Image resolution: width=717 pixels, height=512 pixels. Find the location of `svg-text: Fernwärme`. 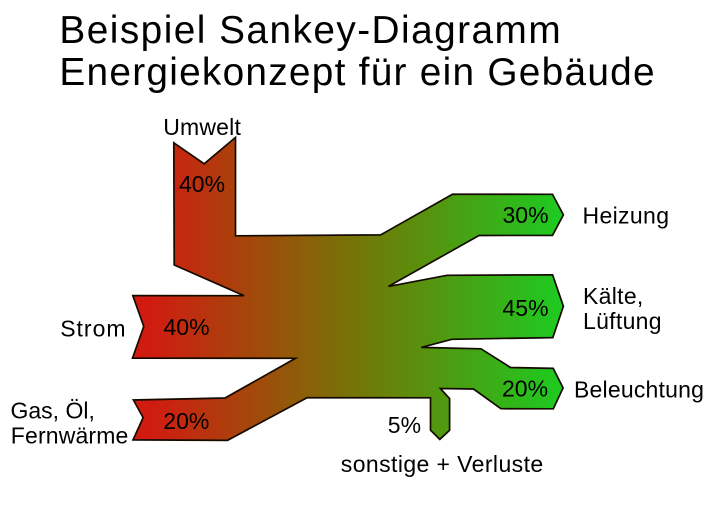

svg-text: Fernwärme is located at coordinates (70, 435).